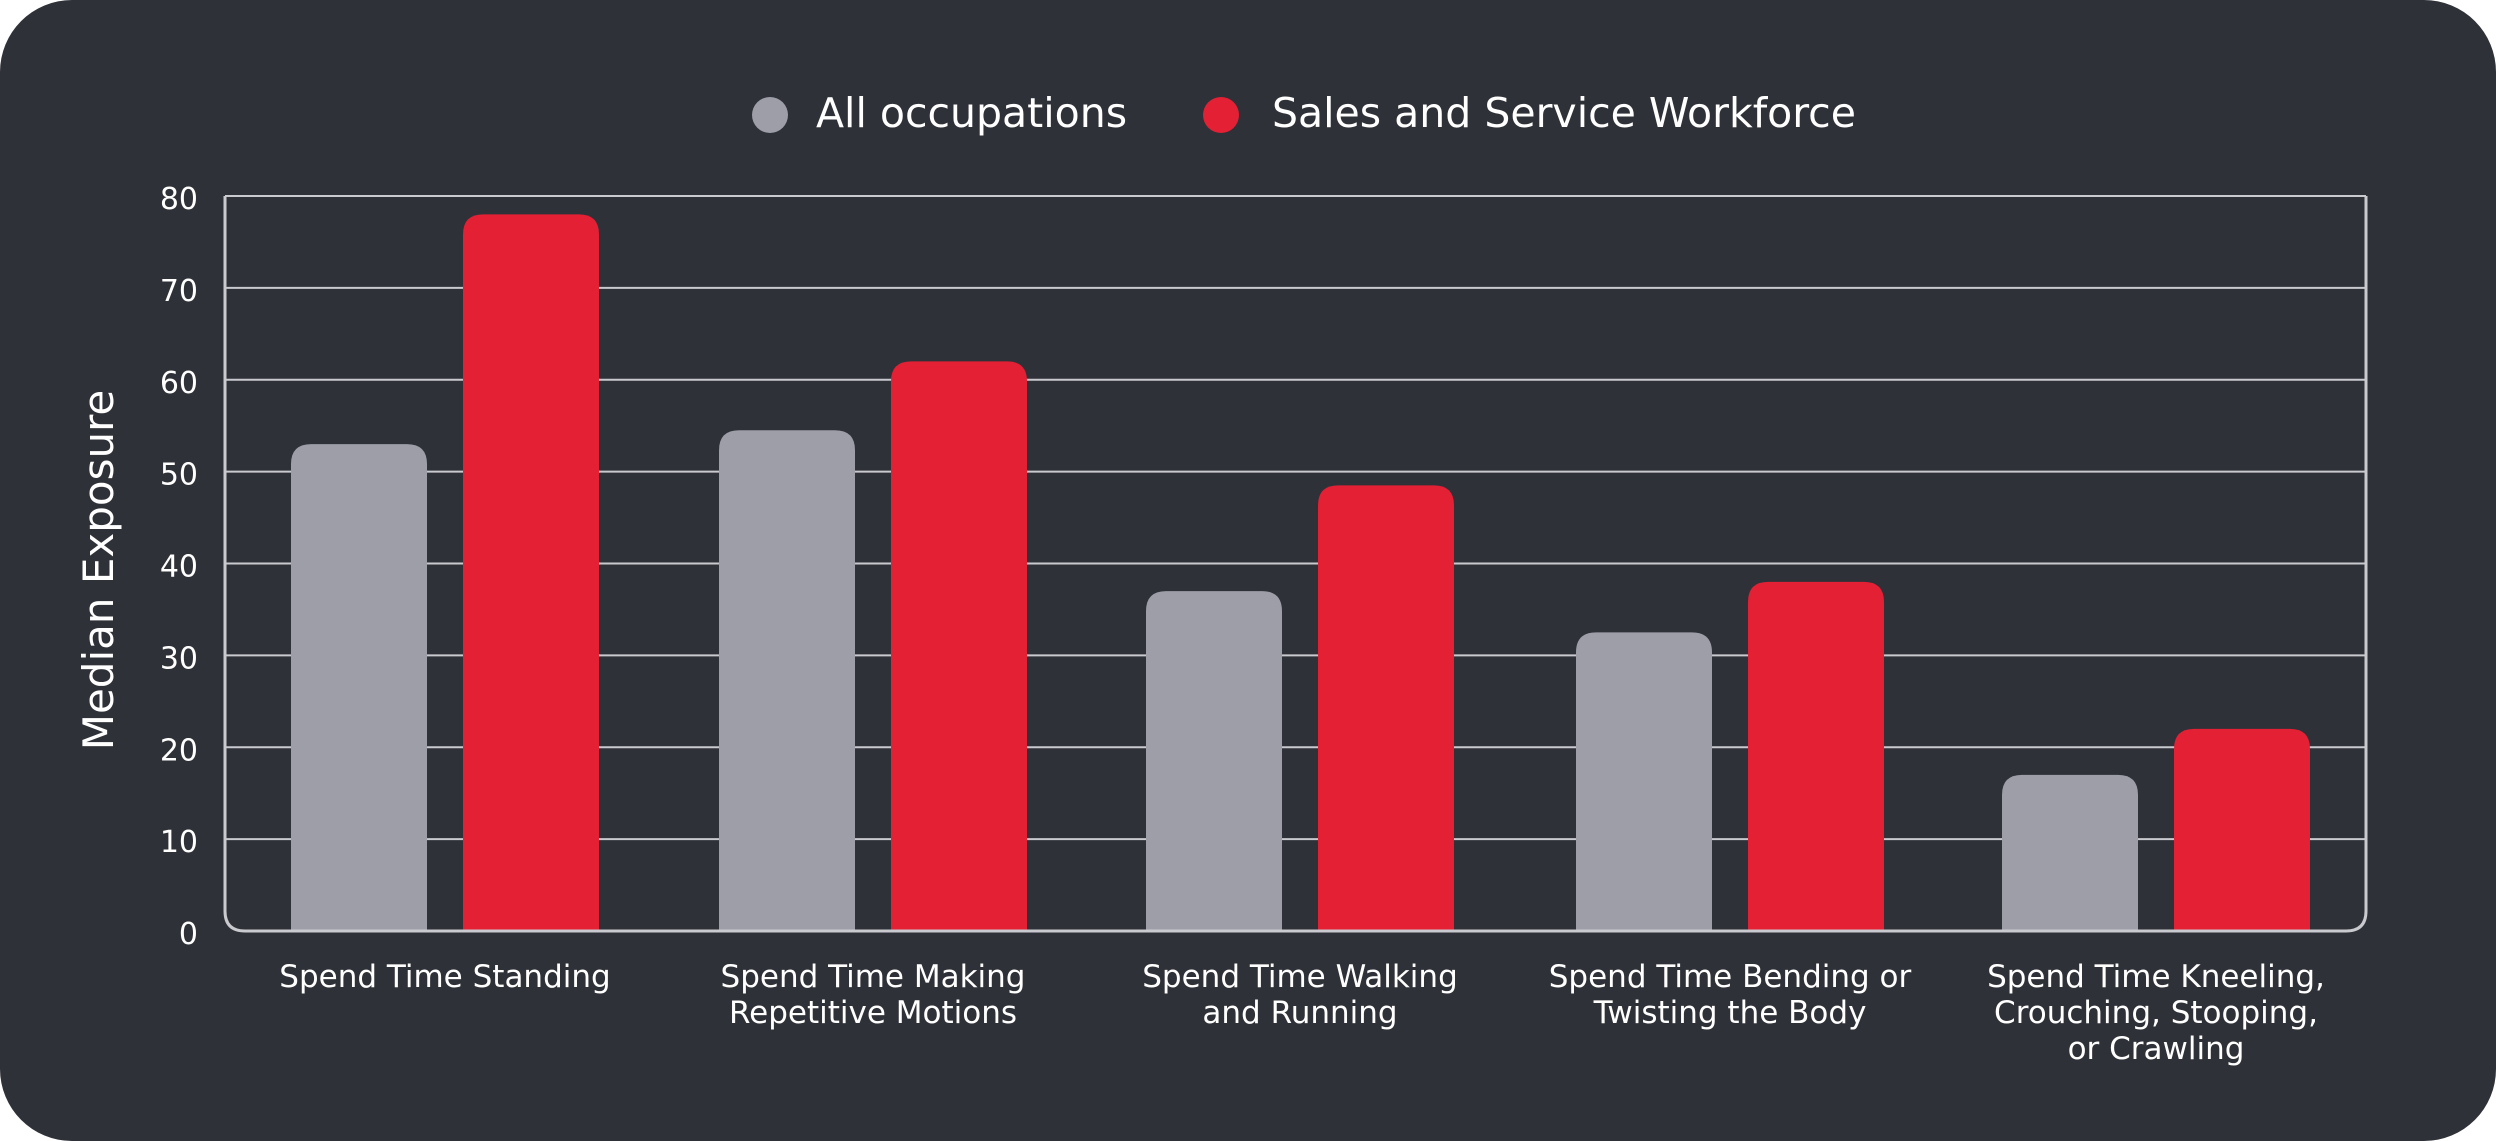 This screenshot has width=2496, height=1141. Describe the element at coordinates (1730, 1013) in the screenshot. I see `x-tick-label-line: Twisting the Body` at that location.